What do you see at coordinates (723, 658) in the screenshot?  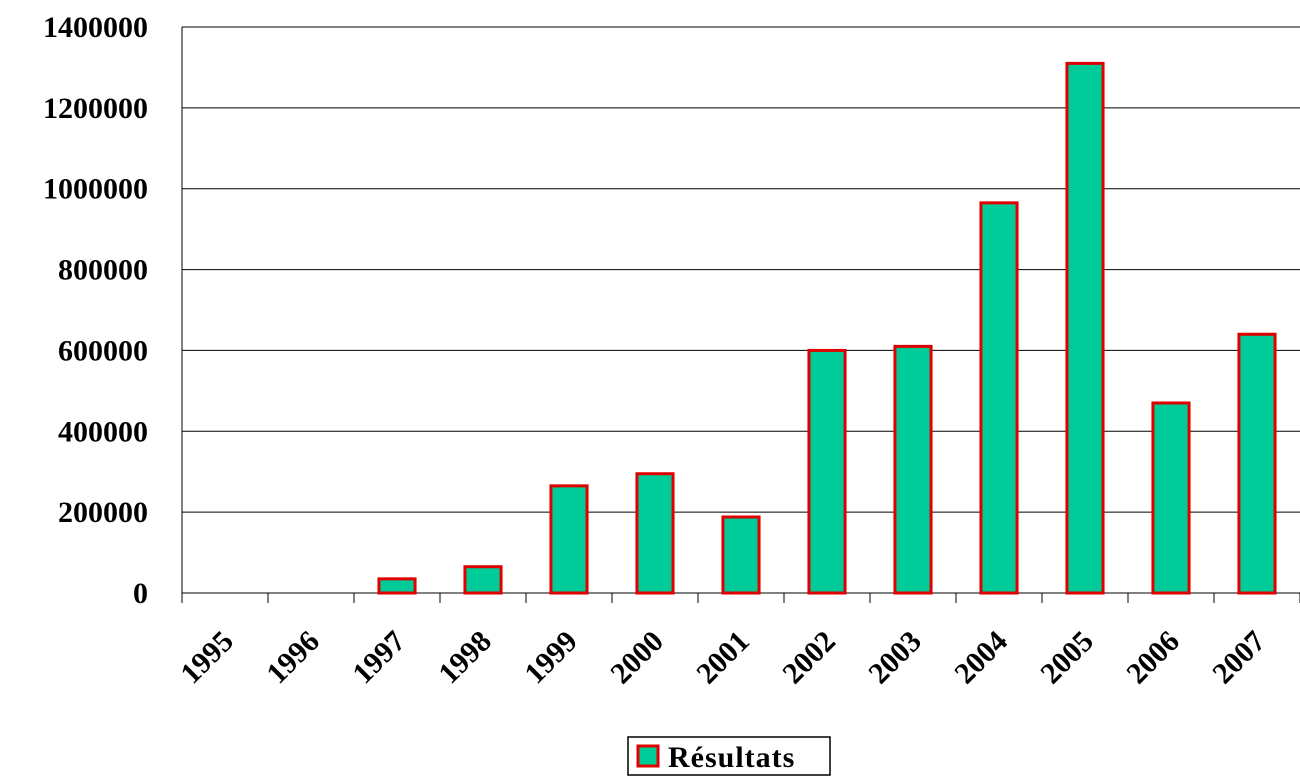 I see `x-tick-label: 2001` at bounding box center [723, 658].